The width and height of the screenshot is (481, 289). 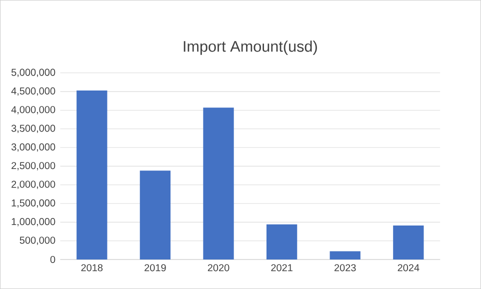 I want to click on x-tick-label: 2019, so click(x=155, y=268).